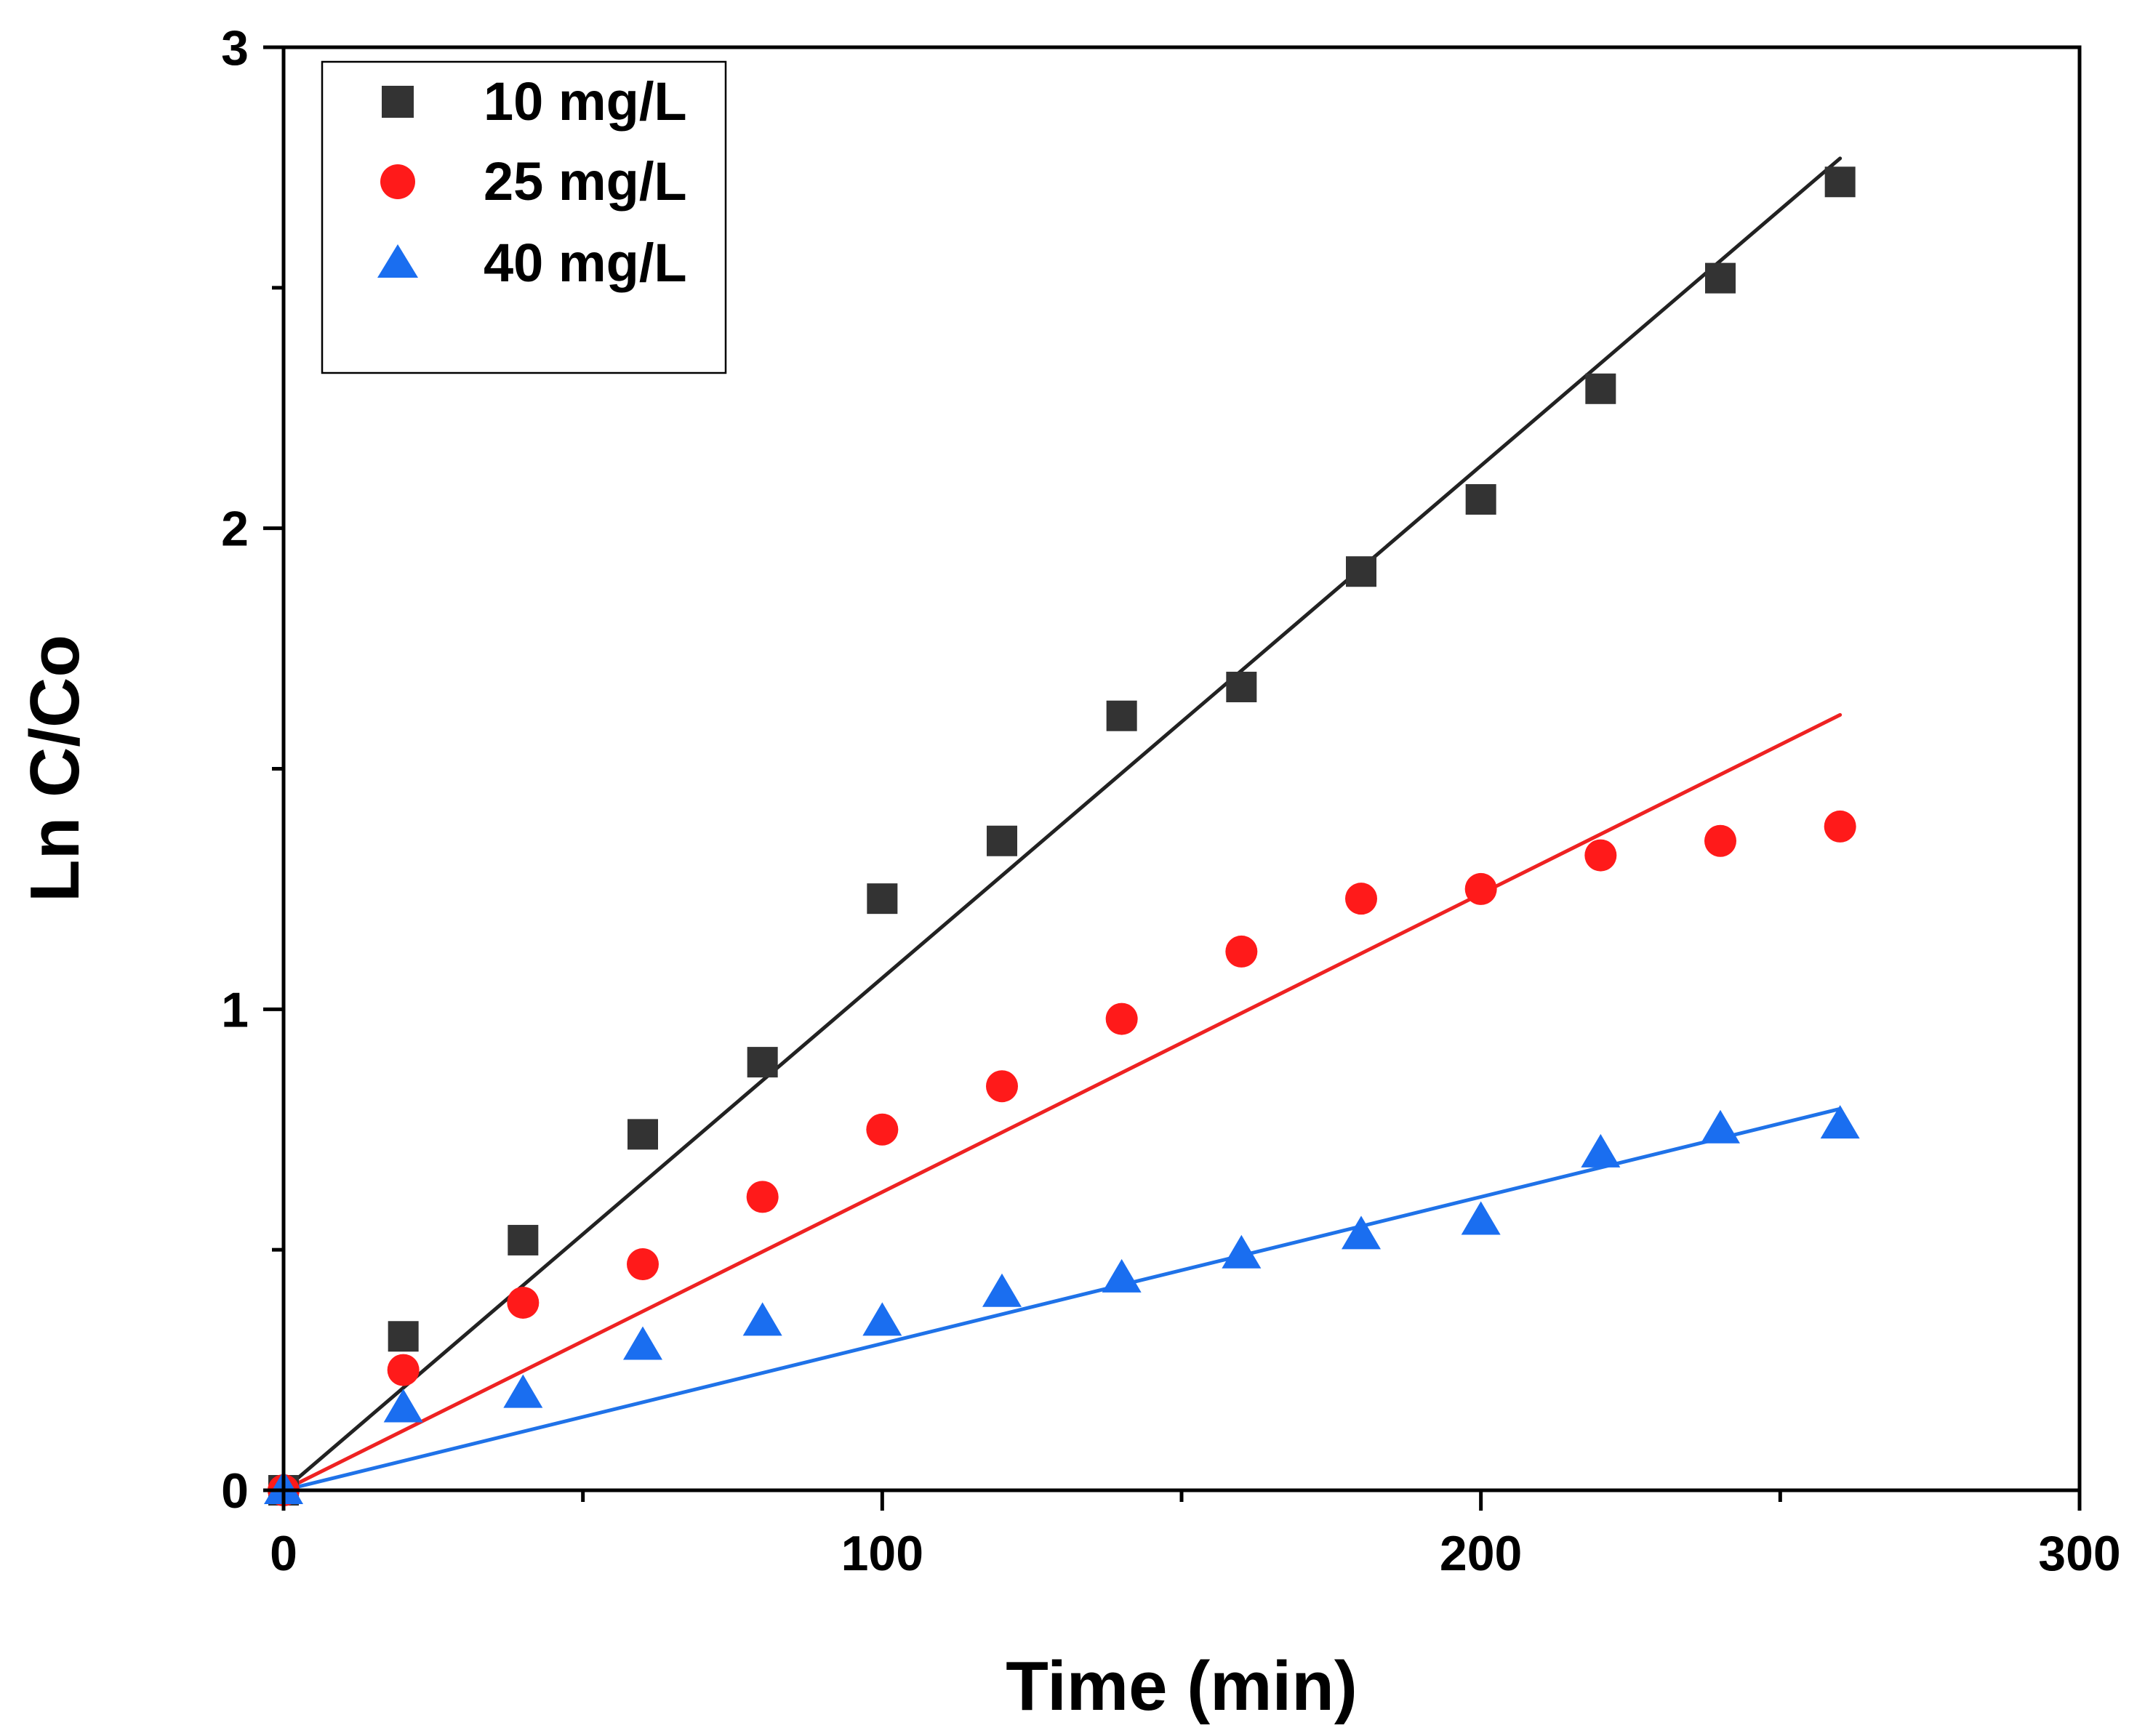 Image resolution: width=2145 pixels, height=1736 pixels. What do you see at coordinates (2079, 1553) in the screenshot?
I see `x-tick-label: 300` at bounding box center [2079, 1553].